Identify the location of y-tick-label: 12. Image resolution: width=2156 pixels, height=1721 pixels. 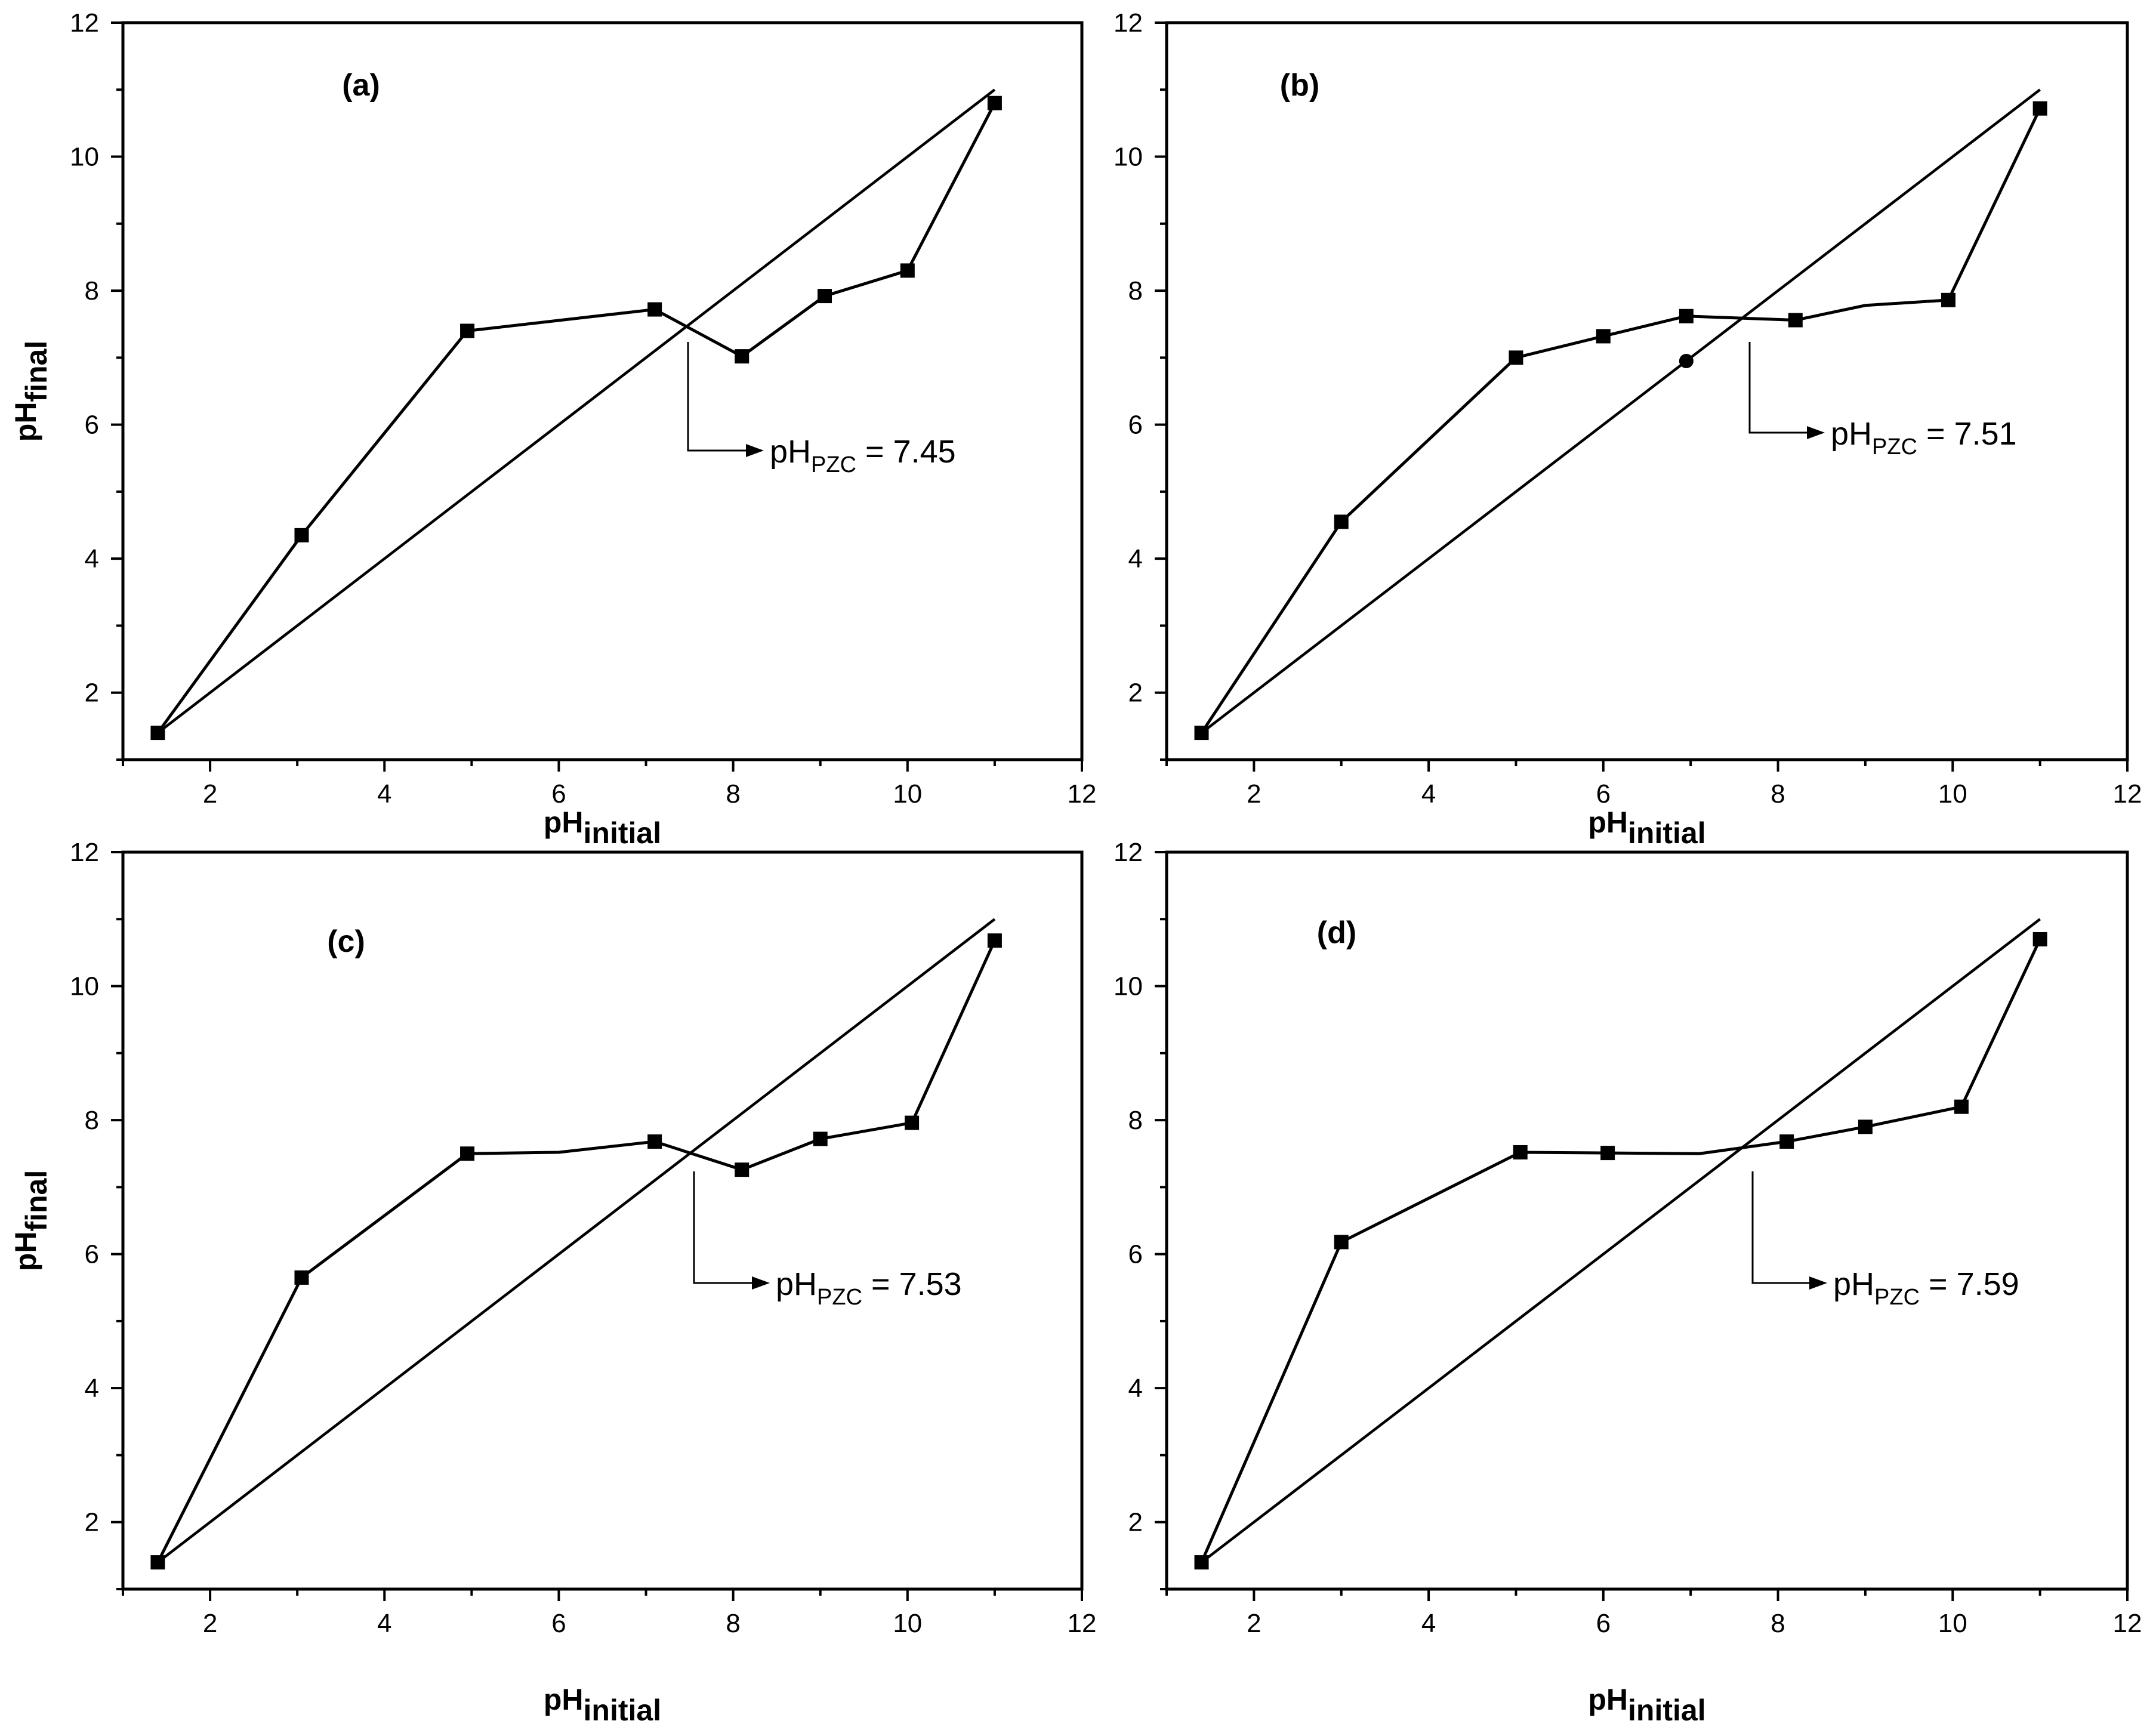
(84, 852).